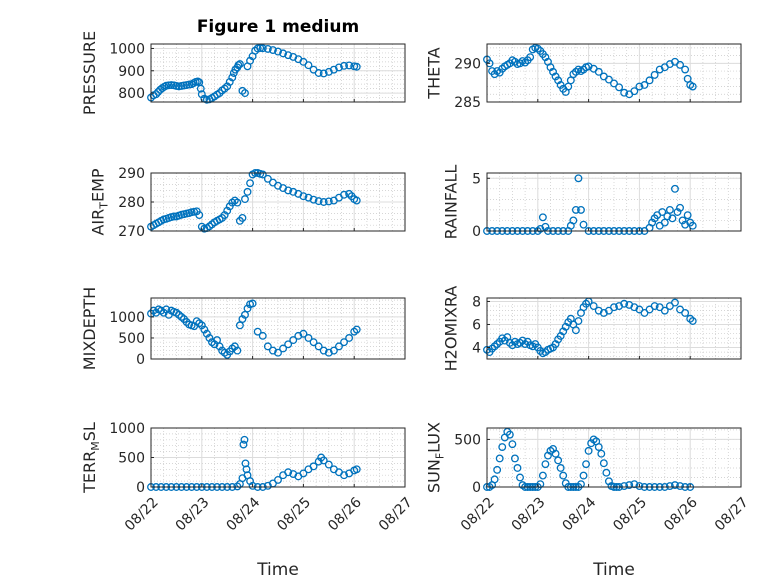  What do you see at coordinates (91, 458) in the screenshot?
I see `y-axis-label: TERRMSL` at bounding box center [91, 458].